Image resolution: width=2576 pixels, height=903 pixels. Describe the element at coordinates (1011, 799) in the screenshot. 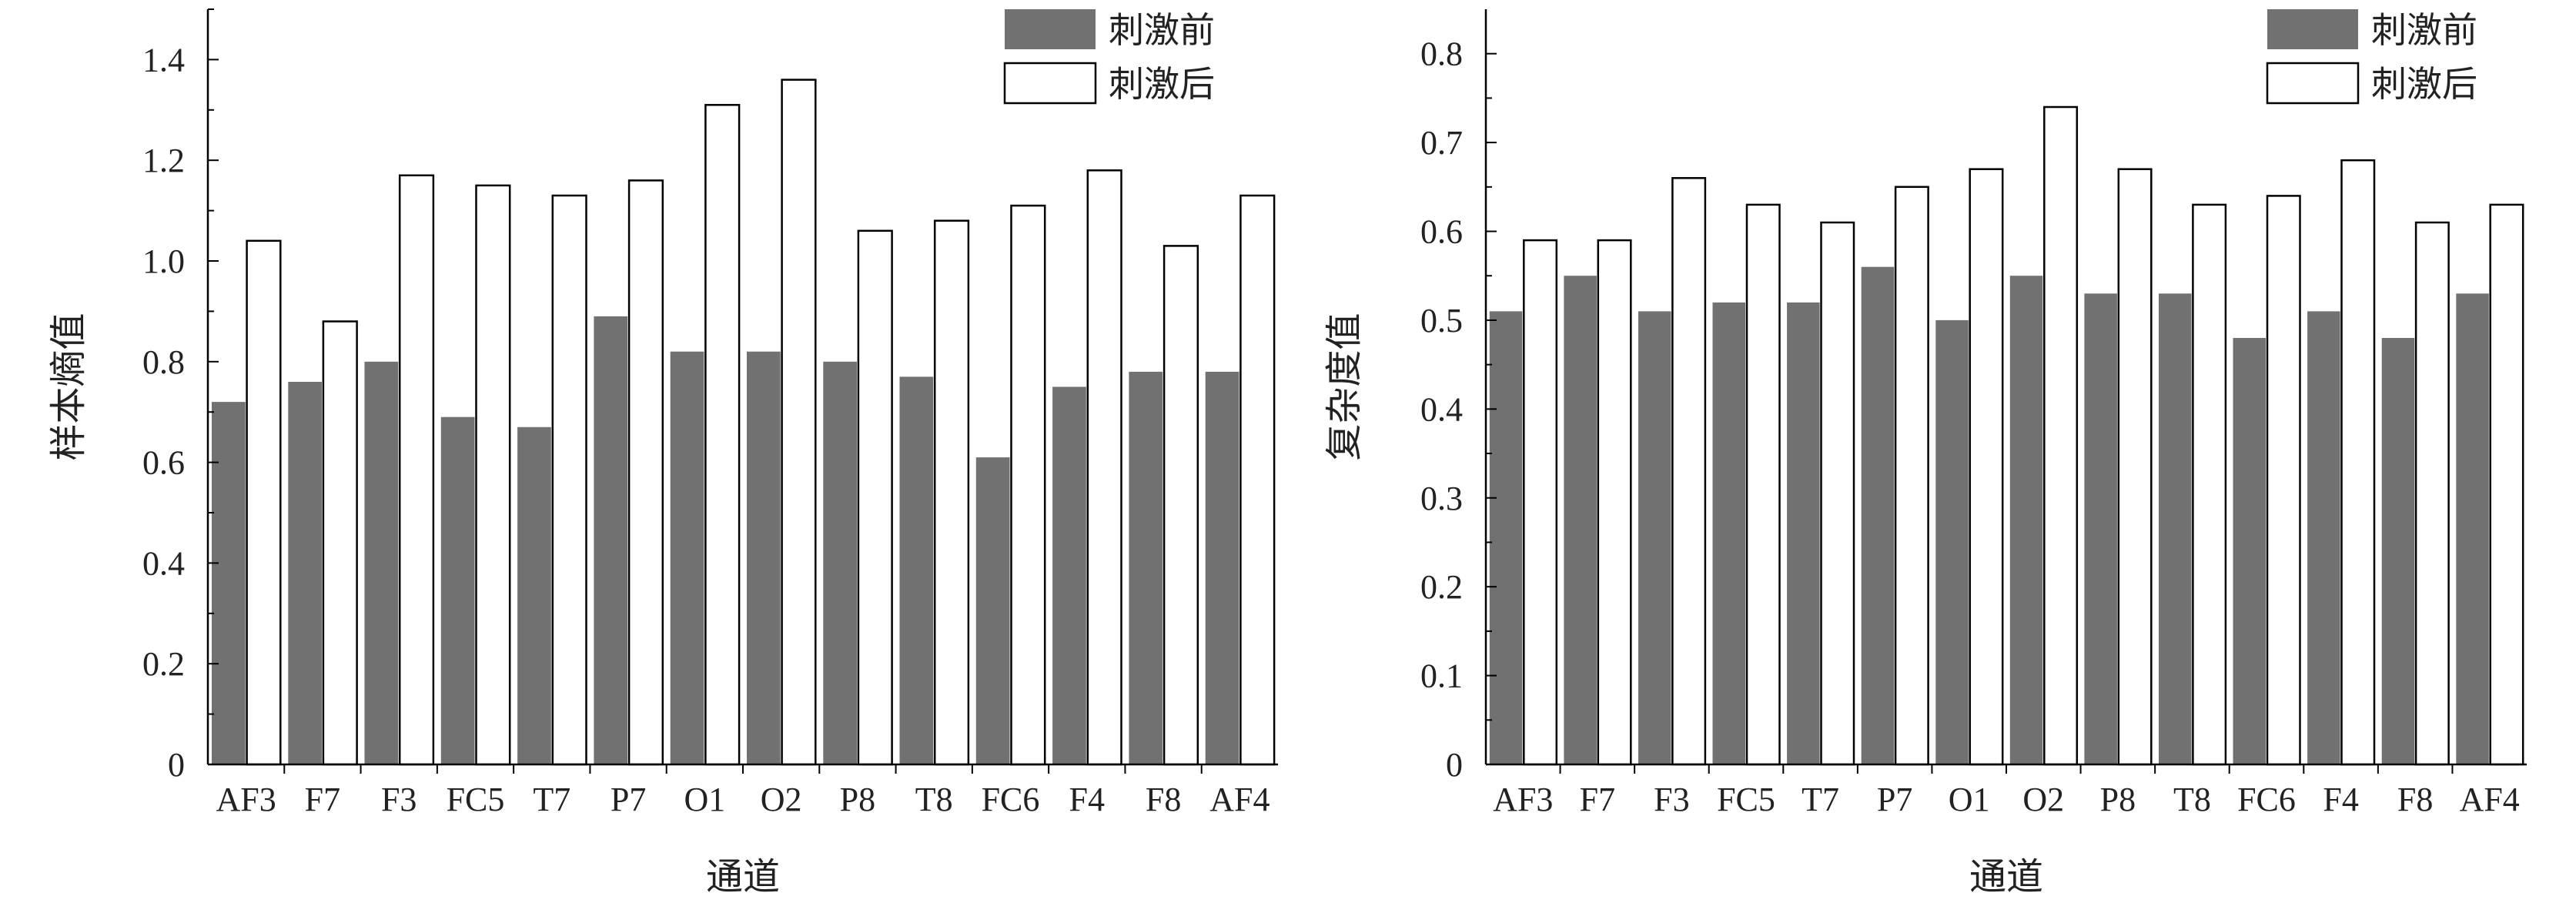

I see `x-tick-label: FC6` at that location.